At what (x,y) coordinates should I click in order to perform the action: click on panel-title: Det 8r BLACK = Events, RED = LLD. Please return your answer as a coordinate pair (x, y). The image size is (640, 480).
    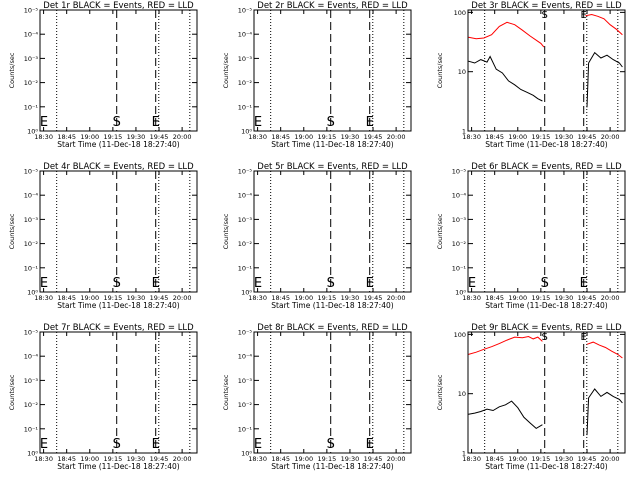
    Looking at the image, I should click on (332, 328).